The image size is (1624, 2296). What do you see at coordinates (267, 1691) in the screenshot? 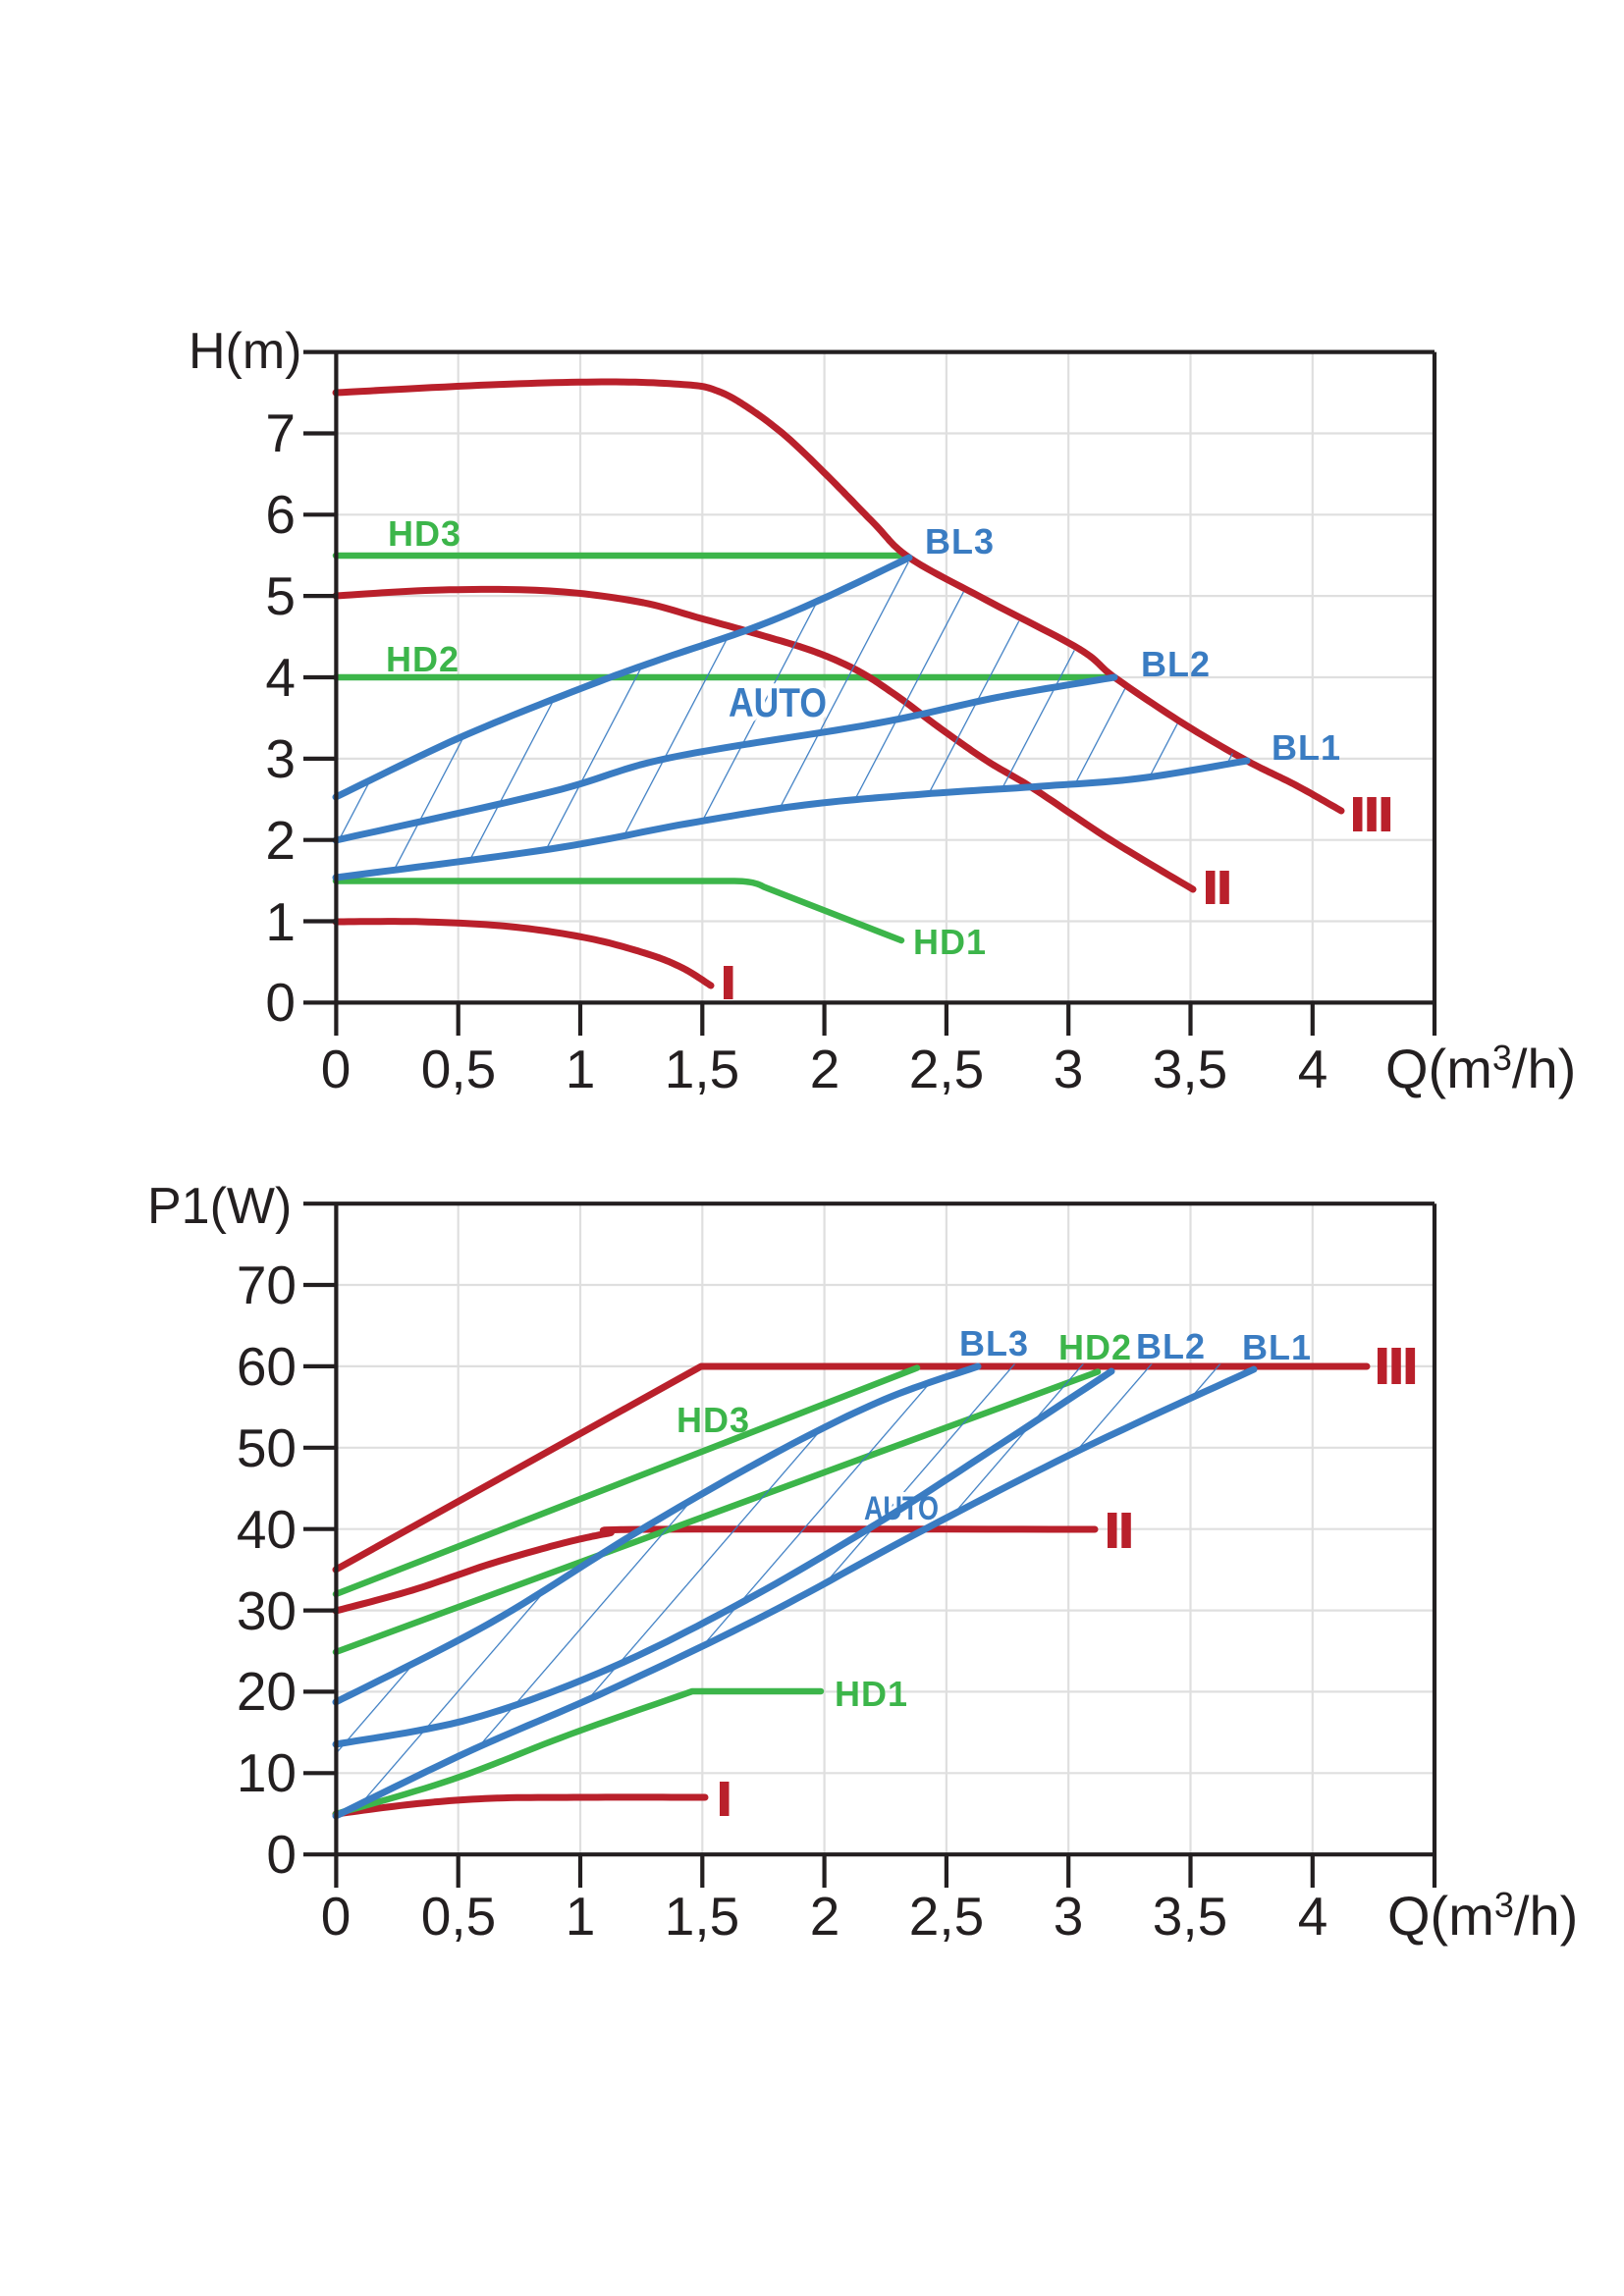
I see `svg-text: 20` at bounding box center [267, 1691].